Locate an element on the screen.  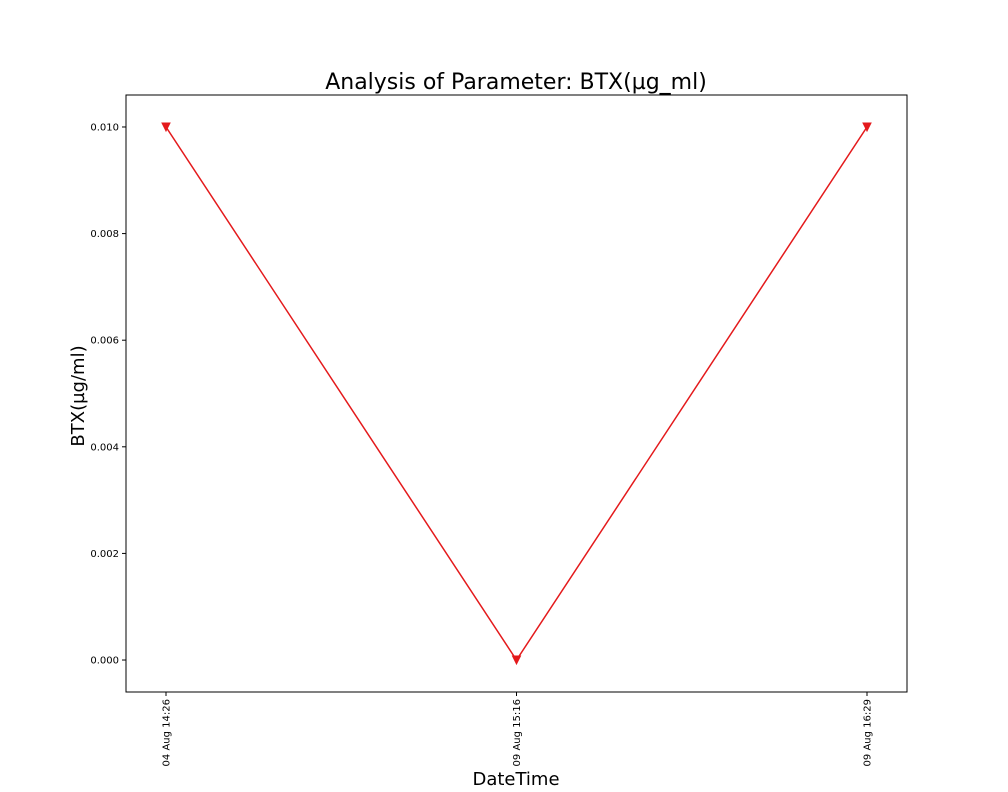
x-tick-label: 09 Aug 16:29 is located at coordinates (868, 732).